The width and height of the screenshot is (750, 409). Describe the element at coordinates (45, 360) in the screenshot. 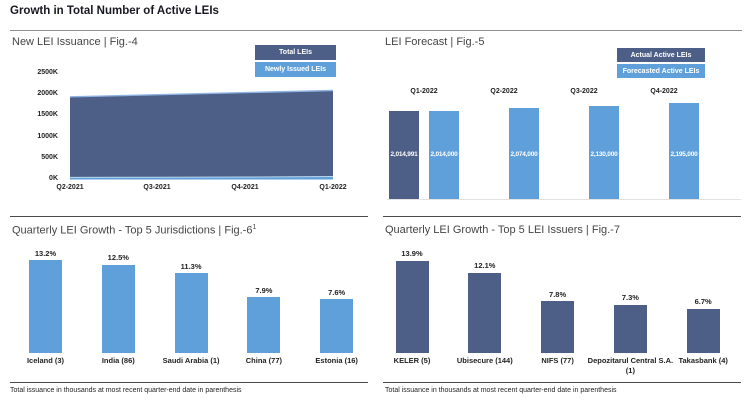

I see `fig6-category-label: Iceland (3)` at that location.